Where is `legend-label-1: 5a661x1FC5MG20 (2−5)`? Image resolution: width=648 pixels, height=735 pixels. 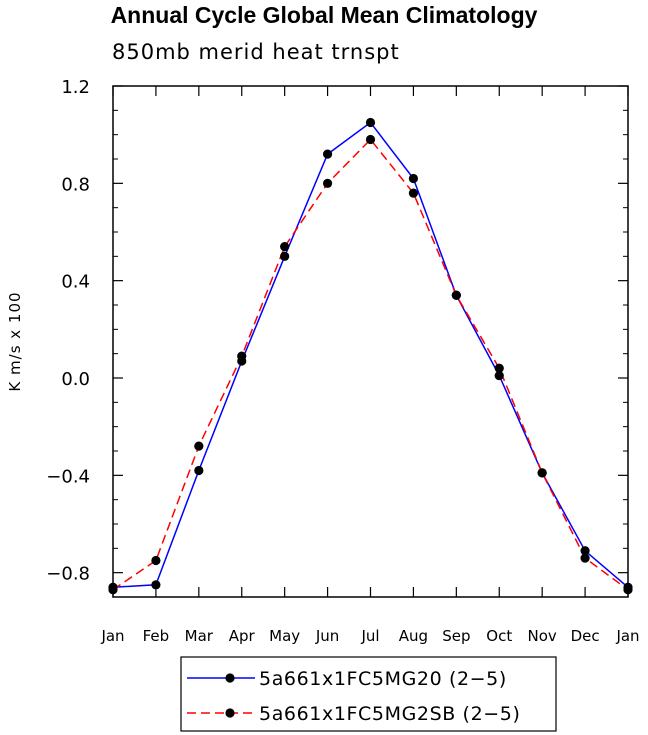
legend-label-1: 5a661x1FC5MG20 (2−5) is located at coordinates (383, 679).